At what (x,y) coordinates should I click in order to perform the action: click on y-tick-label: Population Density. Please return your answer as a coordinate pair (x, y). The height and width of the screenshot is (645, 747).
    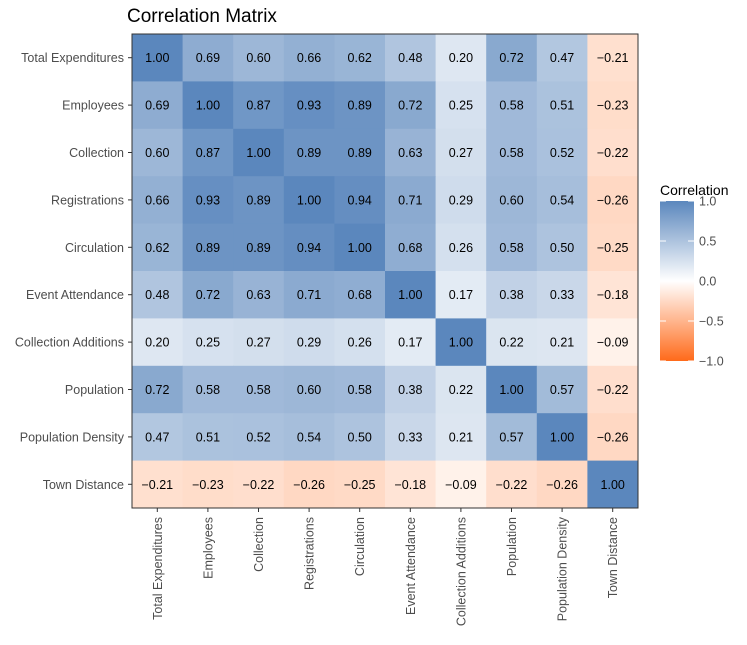
    Looking at the image, I should click on (72, 437).